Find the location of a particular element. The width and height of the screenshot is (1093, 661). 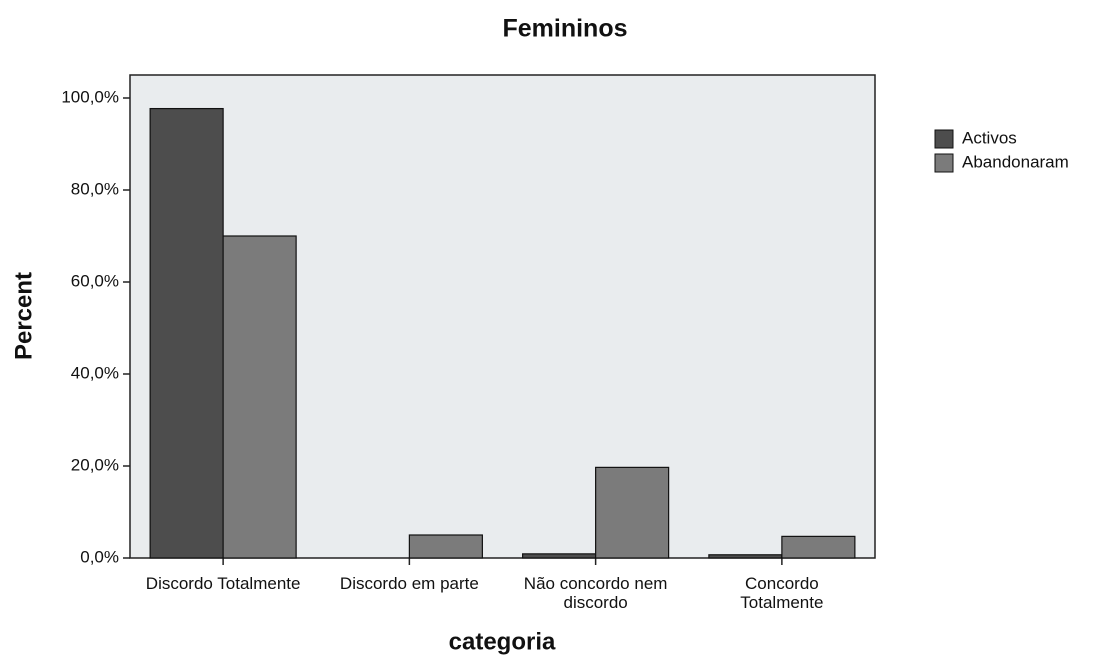

y-tick-label: 80,0% is located at coordinates (95, 188).